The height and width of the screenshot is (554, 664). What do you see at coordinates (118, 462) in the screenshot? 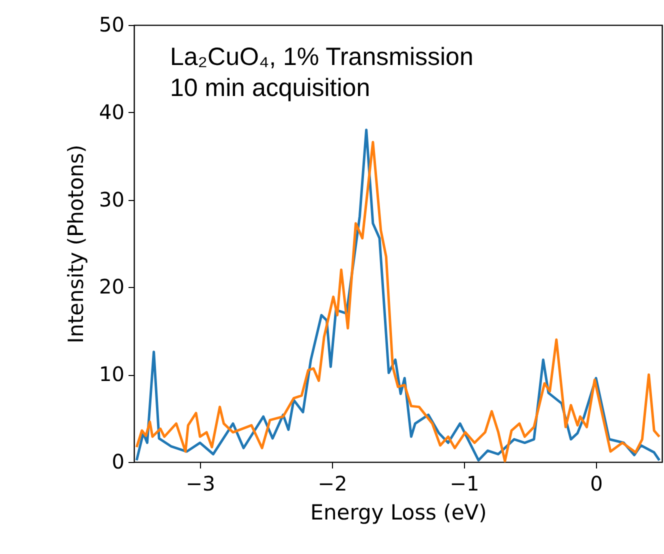
I see `y-tick-label: 0` at bounding box center [118, 462].